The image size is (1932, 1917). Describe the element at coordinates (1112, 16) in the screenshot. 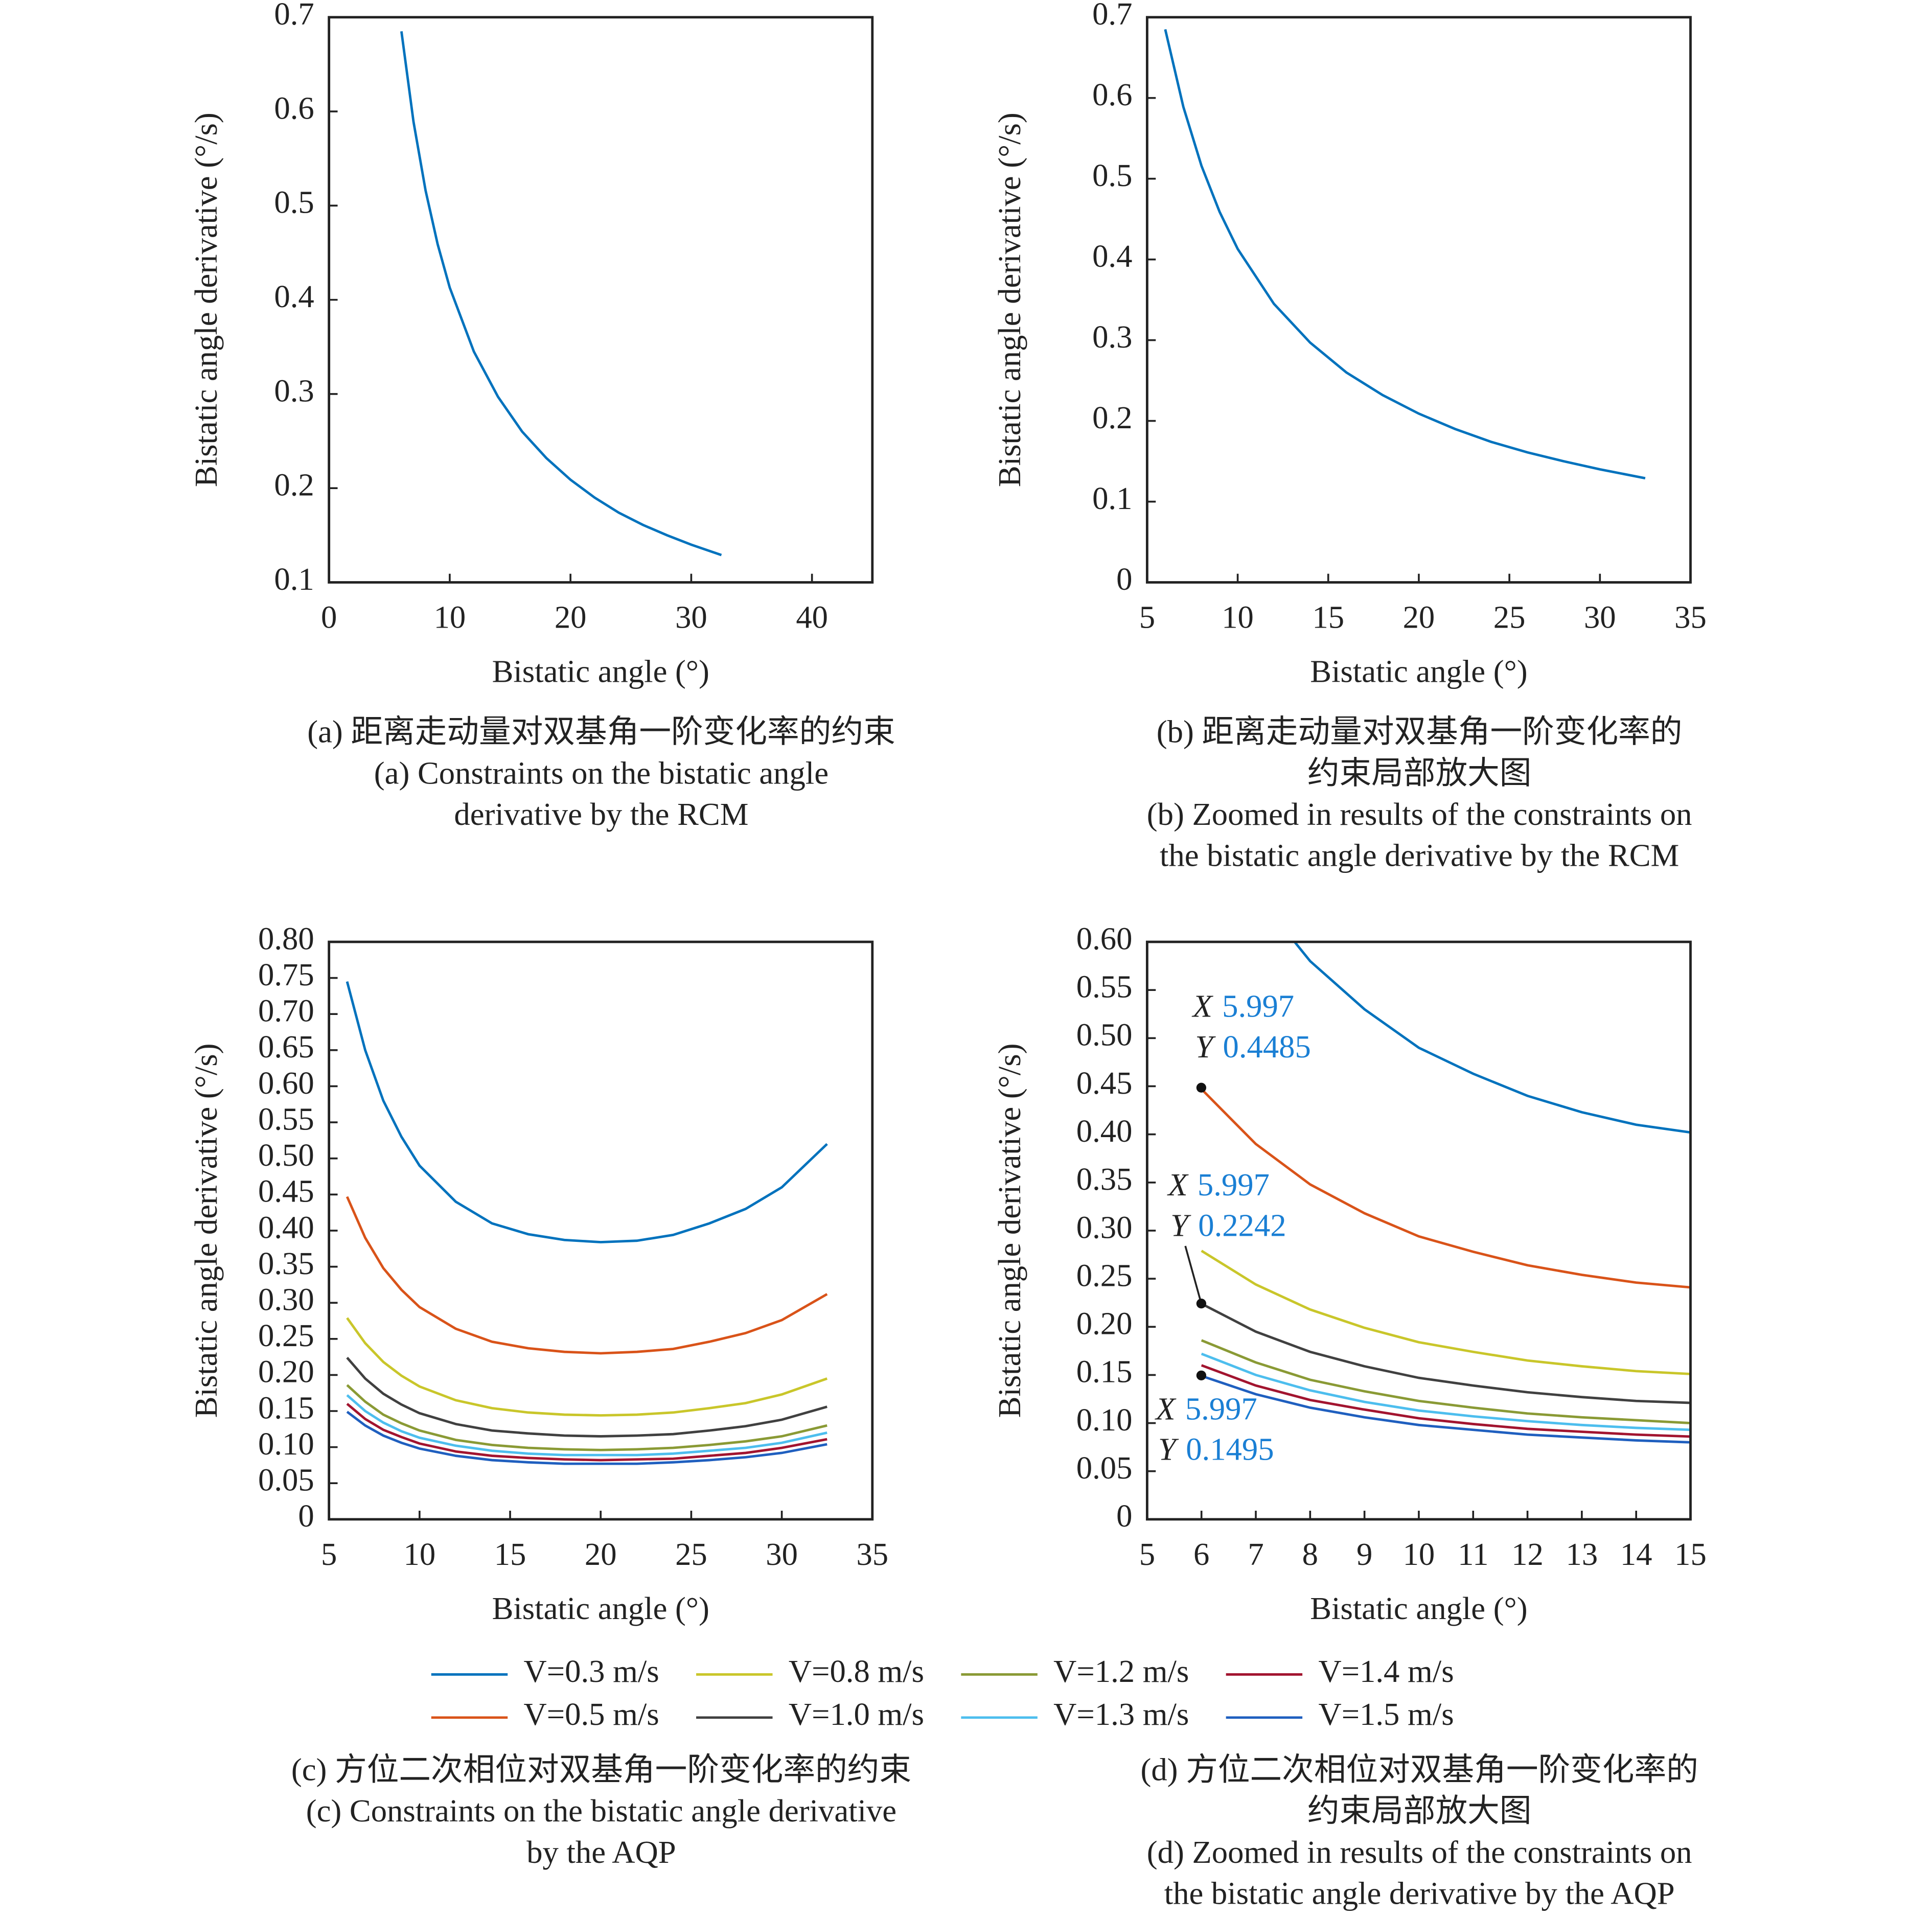

I see `y-tick-label: 0.7` at that location.